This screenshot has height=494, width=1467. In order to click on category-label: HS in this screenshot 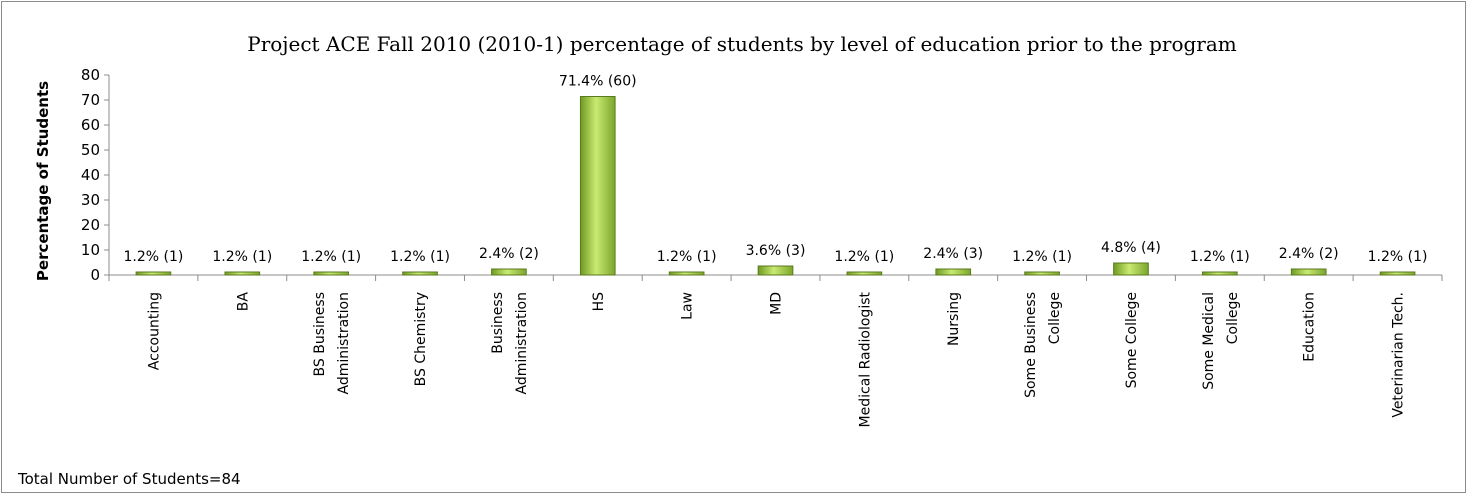, I will do `click(599, 302)`.